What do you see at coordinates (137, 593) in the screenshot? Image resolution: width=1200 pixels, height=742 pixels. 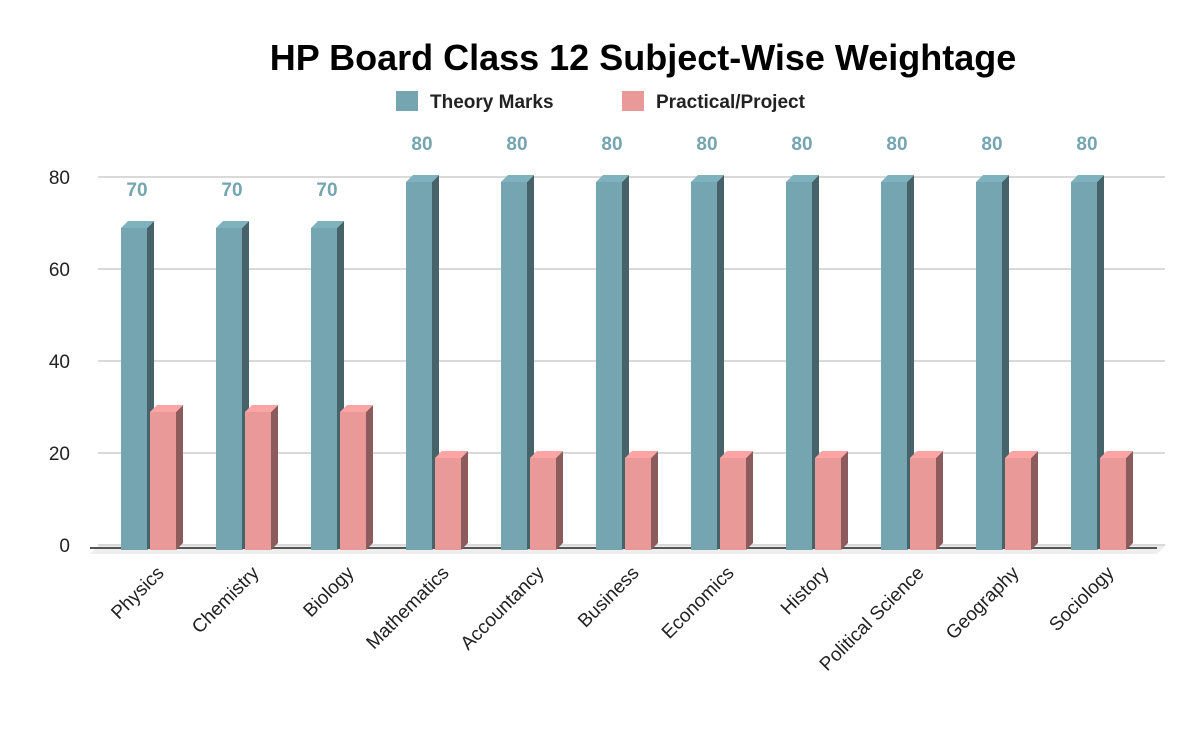 I see `x-tick-label: Physics` at bounding box center [137, 593].